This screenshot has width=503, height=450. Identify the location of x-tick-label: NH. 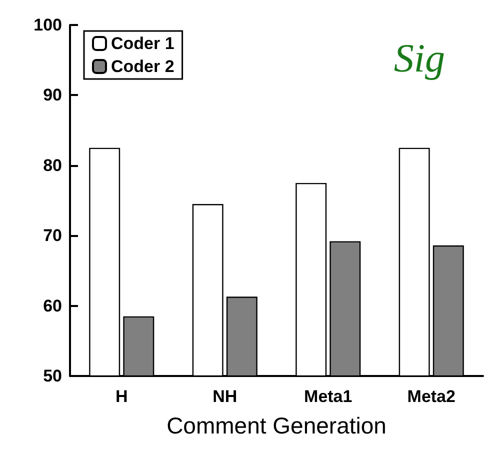
(225, 396).